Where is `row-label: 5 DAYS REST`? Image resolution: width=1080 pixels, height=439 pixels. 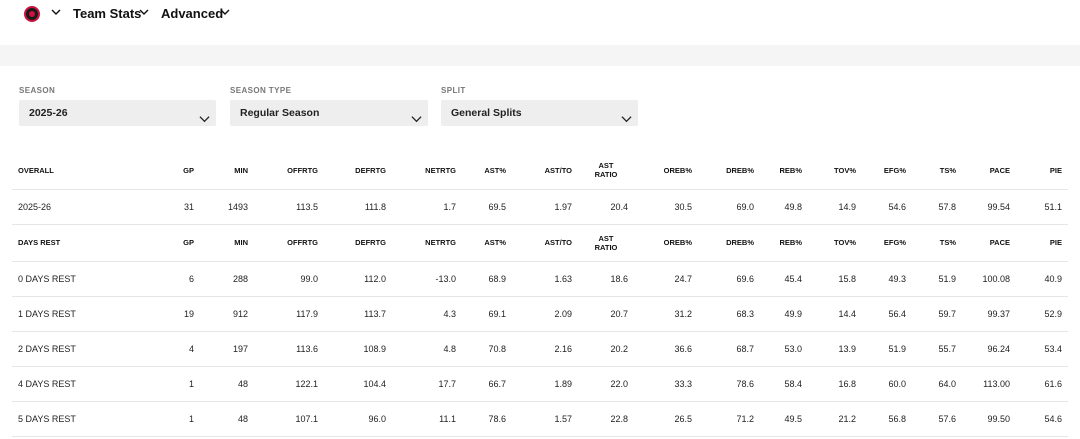
row-label: 5 DAYS REST is located at coordinates (47, 418).